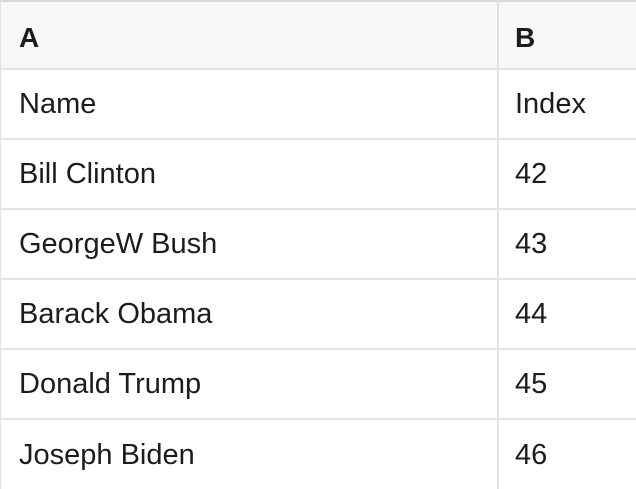 This screenshot has width=636, height=489. I want to click on cell-b2: 42, so click(531, 173).